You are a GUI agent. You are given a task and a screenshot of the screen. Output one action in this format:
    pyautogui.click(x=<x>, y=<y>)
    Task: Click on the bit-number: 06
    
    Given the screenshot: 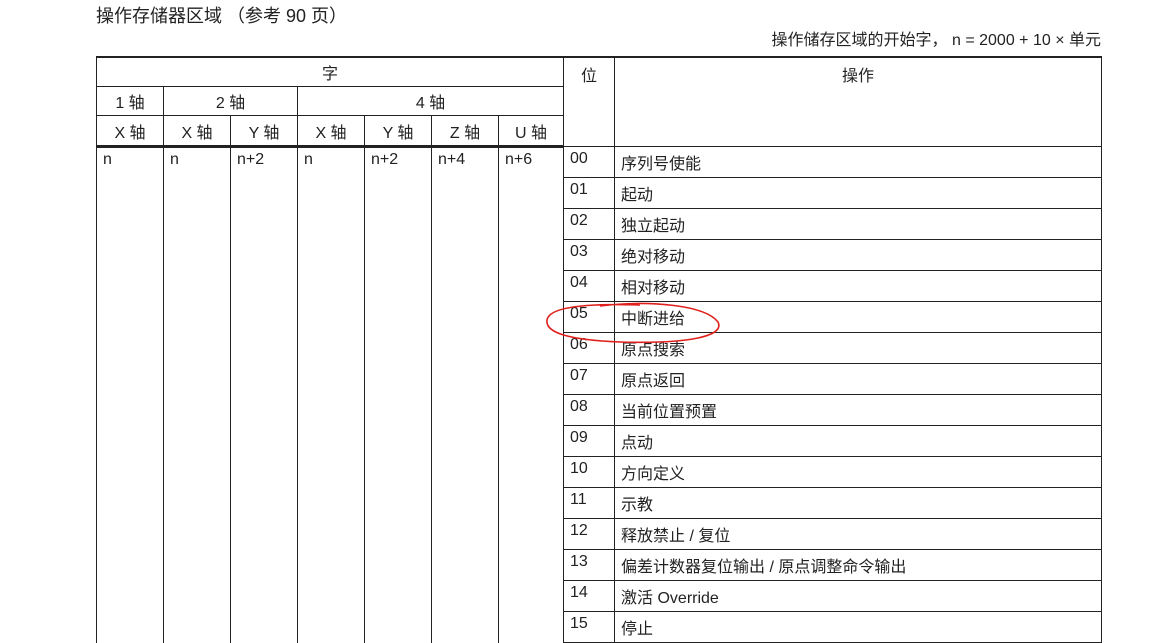 What is the action you would take?
    pyautogui.click(x=589, y=348)
    